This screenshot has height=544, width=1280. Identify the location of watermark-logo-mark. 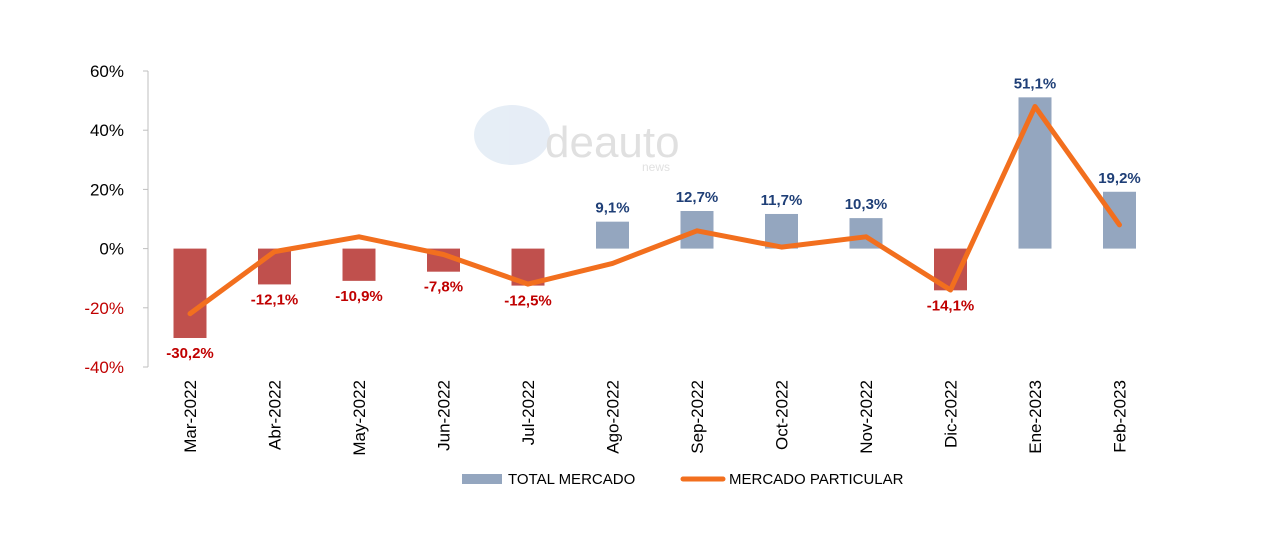
(512, 135).